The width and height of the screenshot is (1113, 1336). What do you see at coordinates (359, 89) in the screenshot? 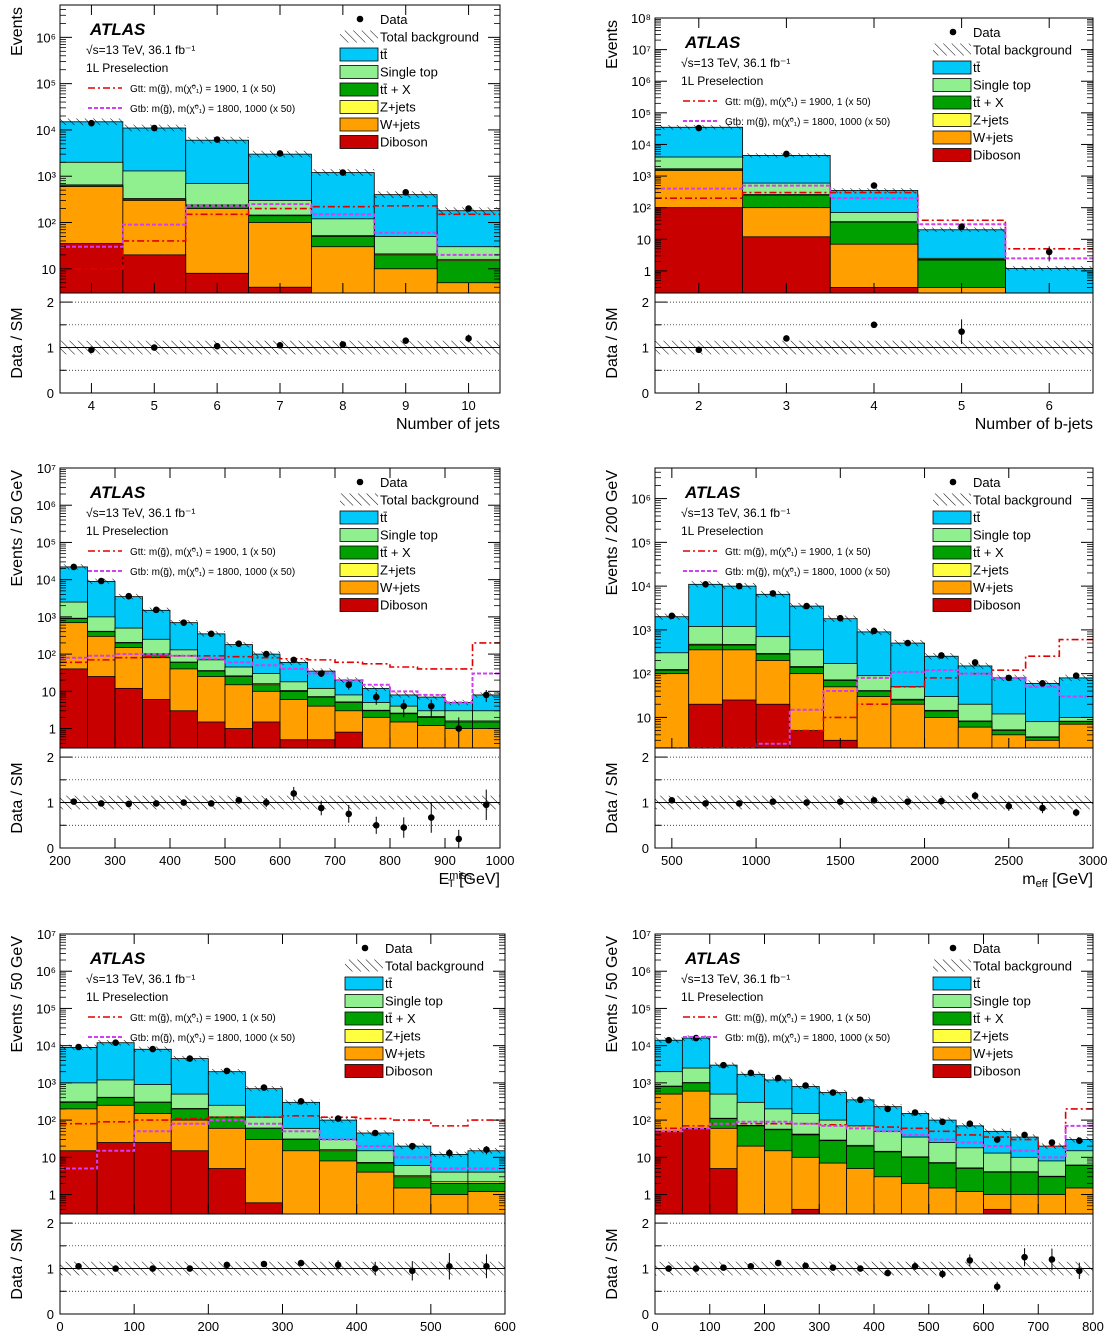
I see `legend-ttX-swatch-njets` at bounding box center [359, 89].